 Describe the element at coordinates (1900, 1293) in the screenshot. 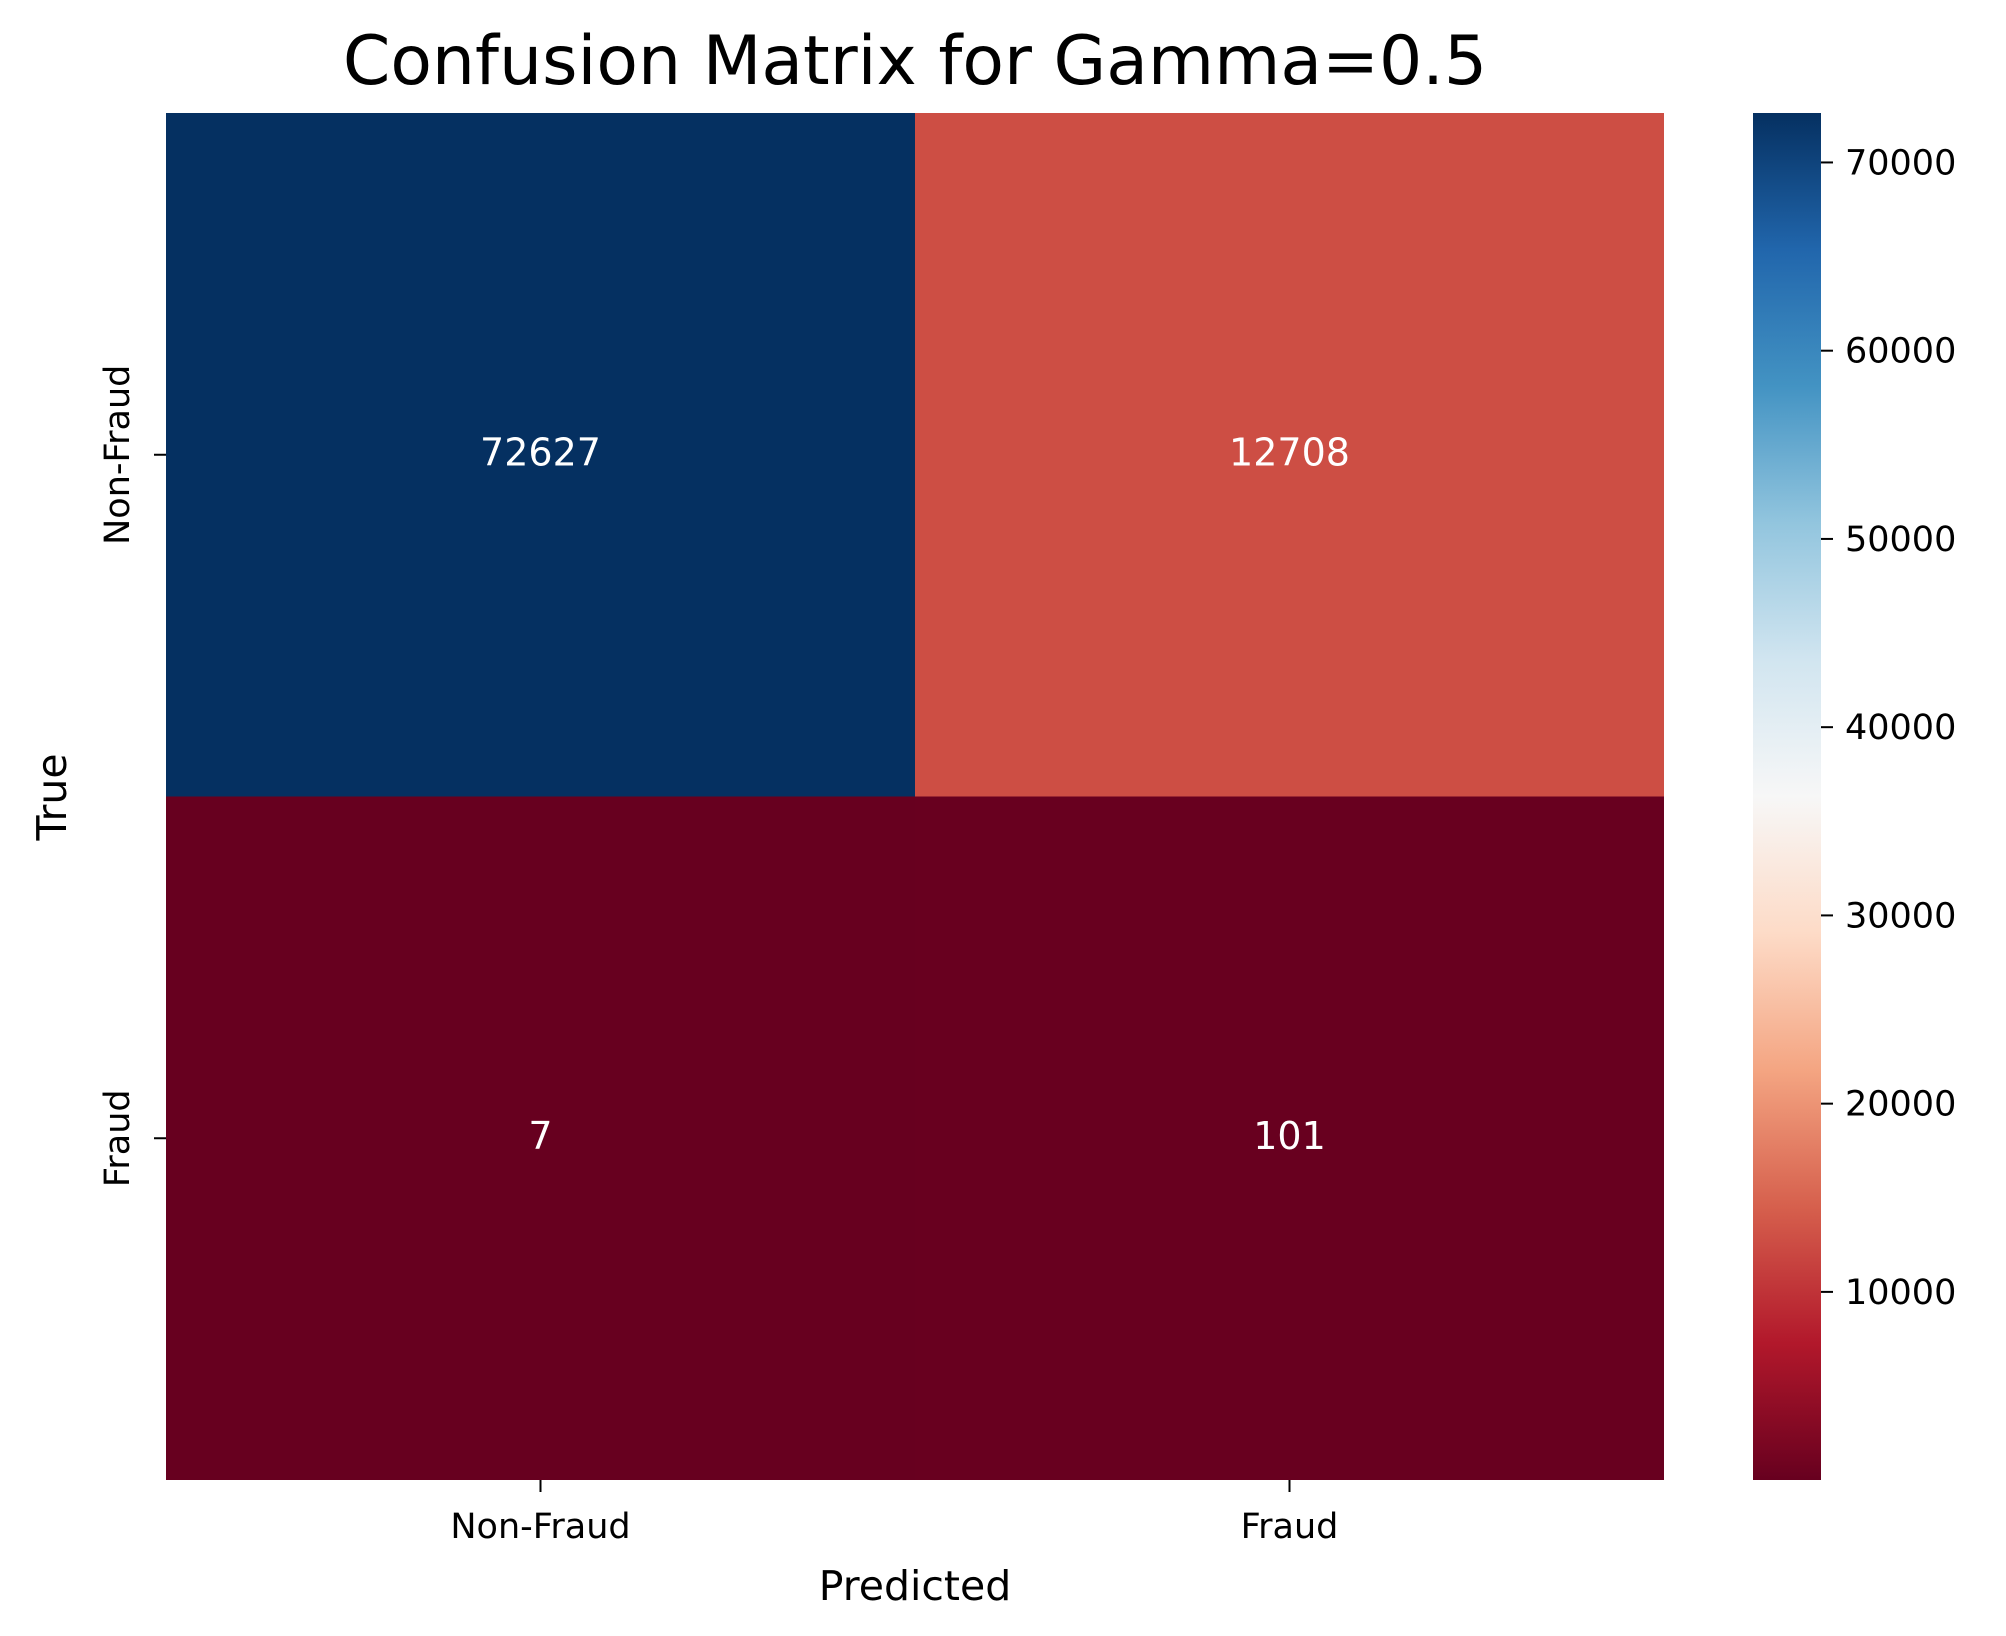

I see `colorbar-tick-label-0: 10000` at that location.